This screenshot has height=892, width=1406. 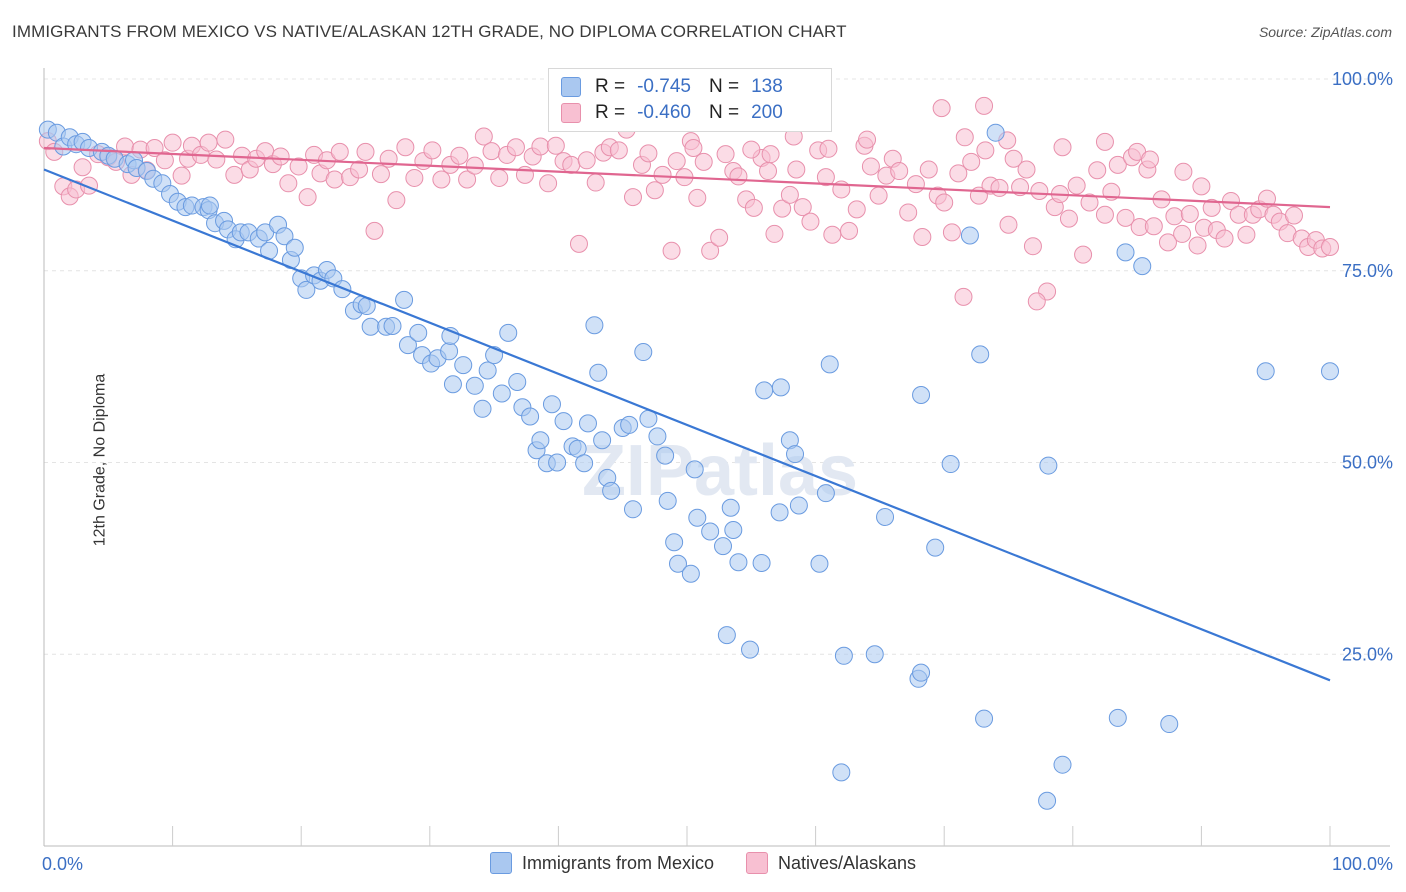 What do you see at coordinates (767, 86) in the screenshot?
I see `n-value: 138` at bounding box center [767, 86].